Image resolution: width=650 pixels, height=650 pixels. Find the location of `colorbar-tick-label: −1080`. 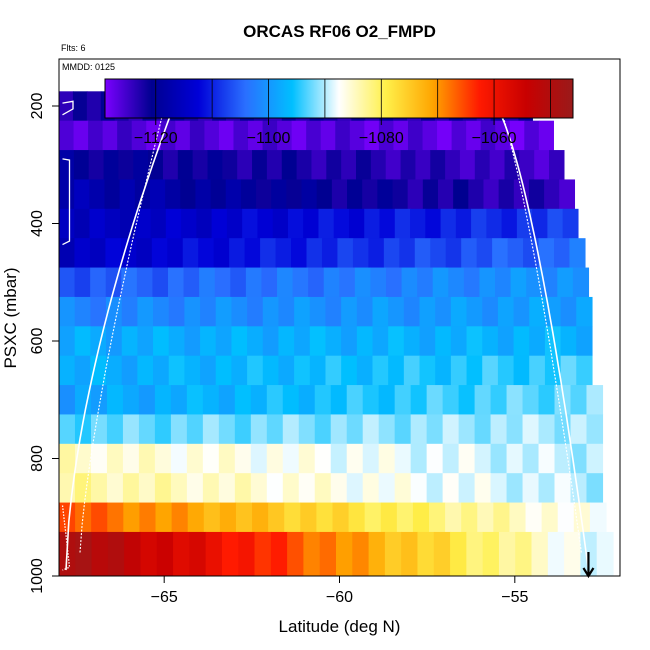

colorbar-tick-label: −1080 is located at coordinates (381, 138).